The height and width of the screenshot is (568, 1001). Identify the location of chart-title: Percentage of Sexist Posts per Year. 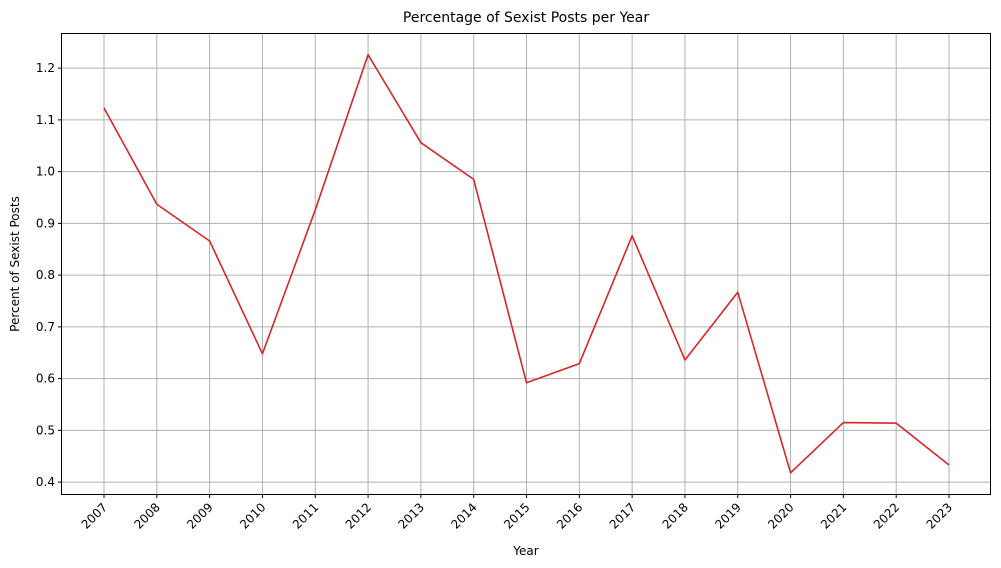
(526, 18).